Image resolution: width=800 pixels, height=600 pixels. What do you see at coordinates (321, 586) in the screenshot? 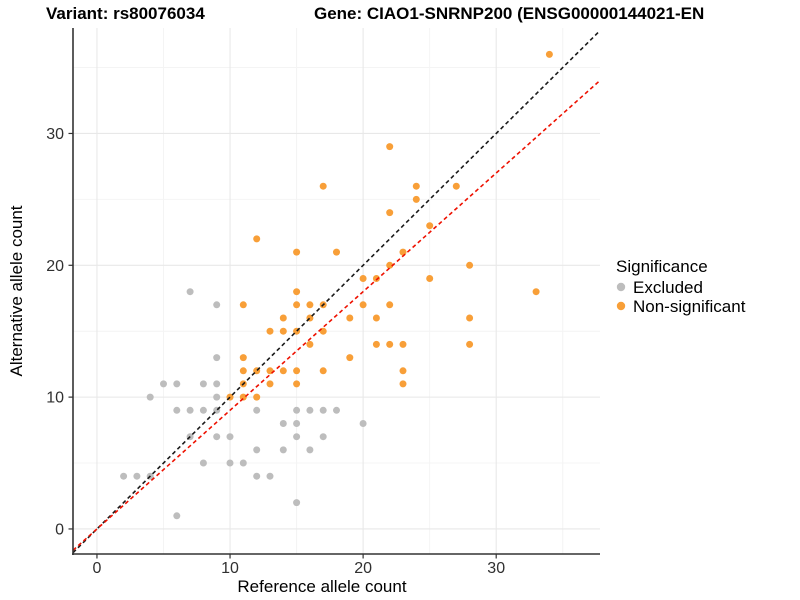
I see `x-axis-title: Reference allele count` at bounding box center [321, 586].